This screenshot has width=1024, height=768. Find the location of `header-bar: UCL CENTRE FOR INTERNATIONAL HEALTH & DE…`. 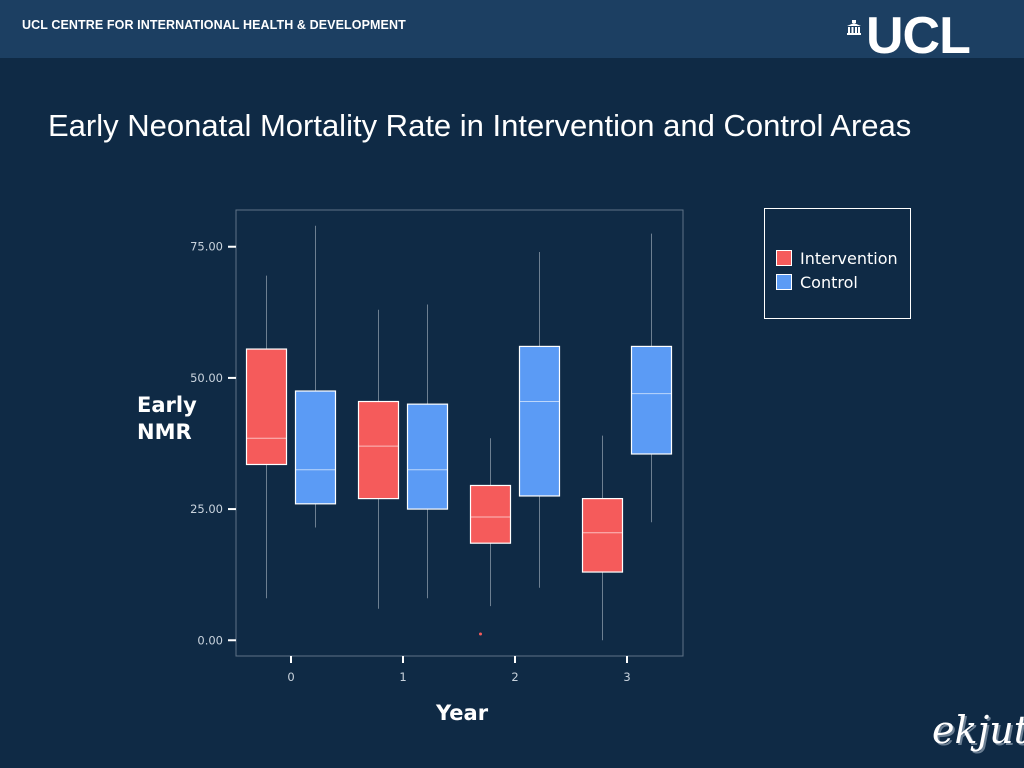

header-bar: UCL CENTRE FOR INTERNATIONAL HEALTH & DE… is located at coordinates (512, 32).